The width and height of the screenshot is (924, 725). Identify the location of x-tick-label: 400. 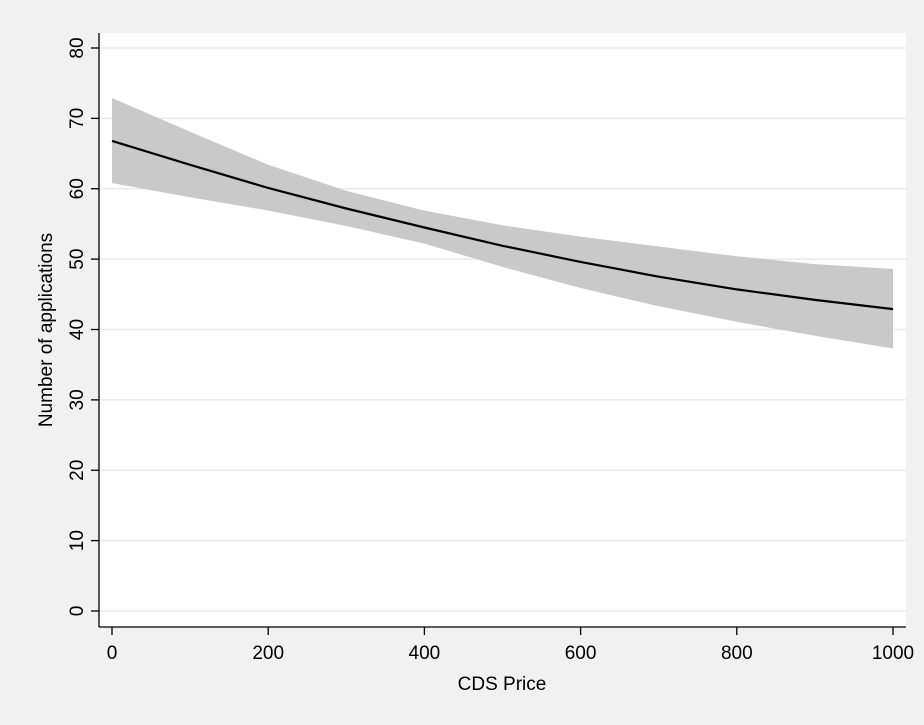
(425, 653).